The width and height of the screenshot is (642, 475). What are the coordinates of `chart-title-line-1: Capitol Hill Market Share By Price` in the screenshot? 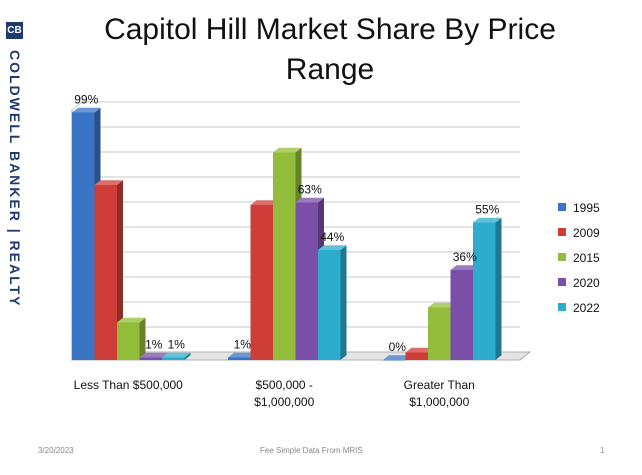 It's located at (330, 29).